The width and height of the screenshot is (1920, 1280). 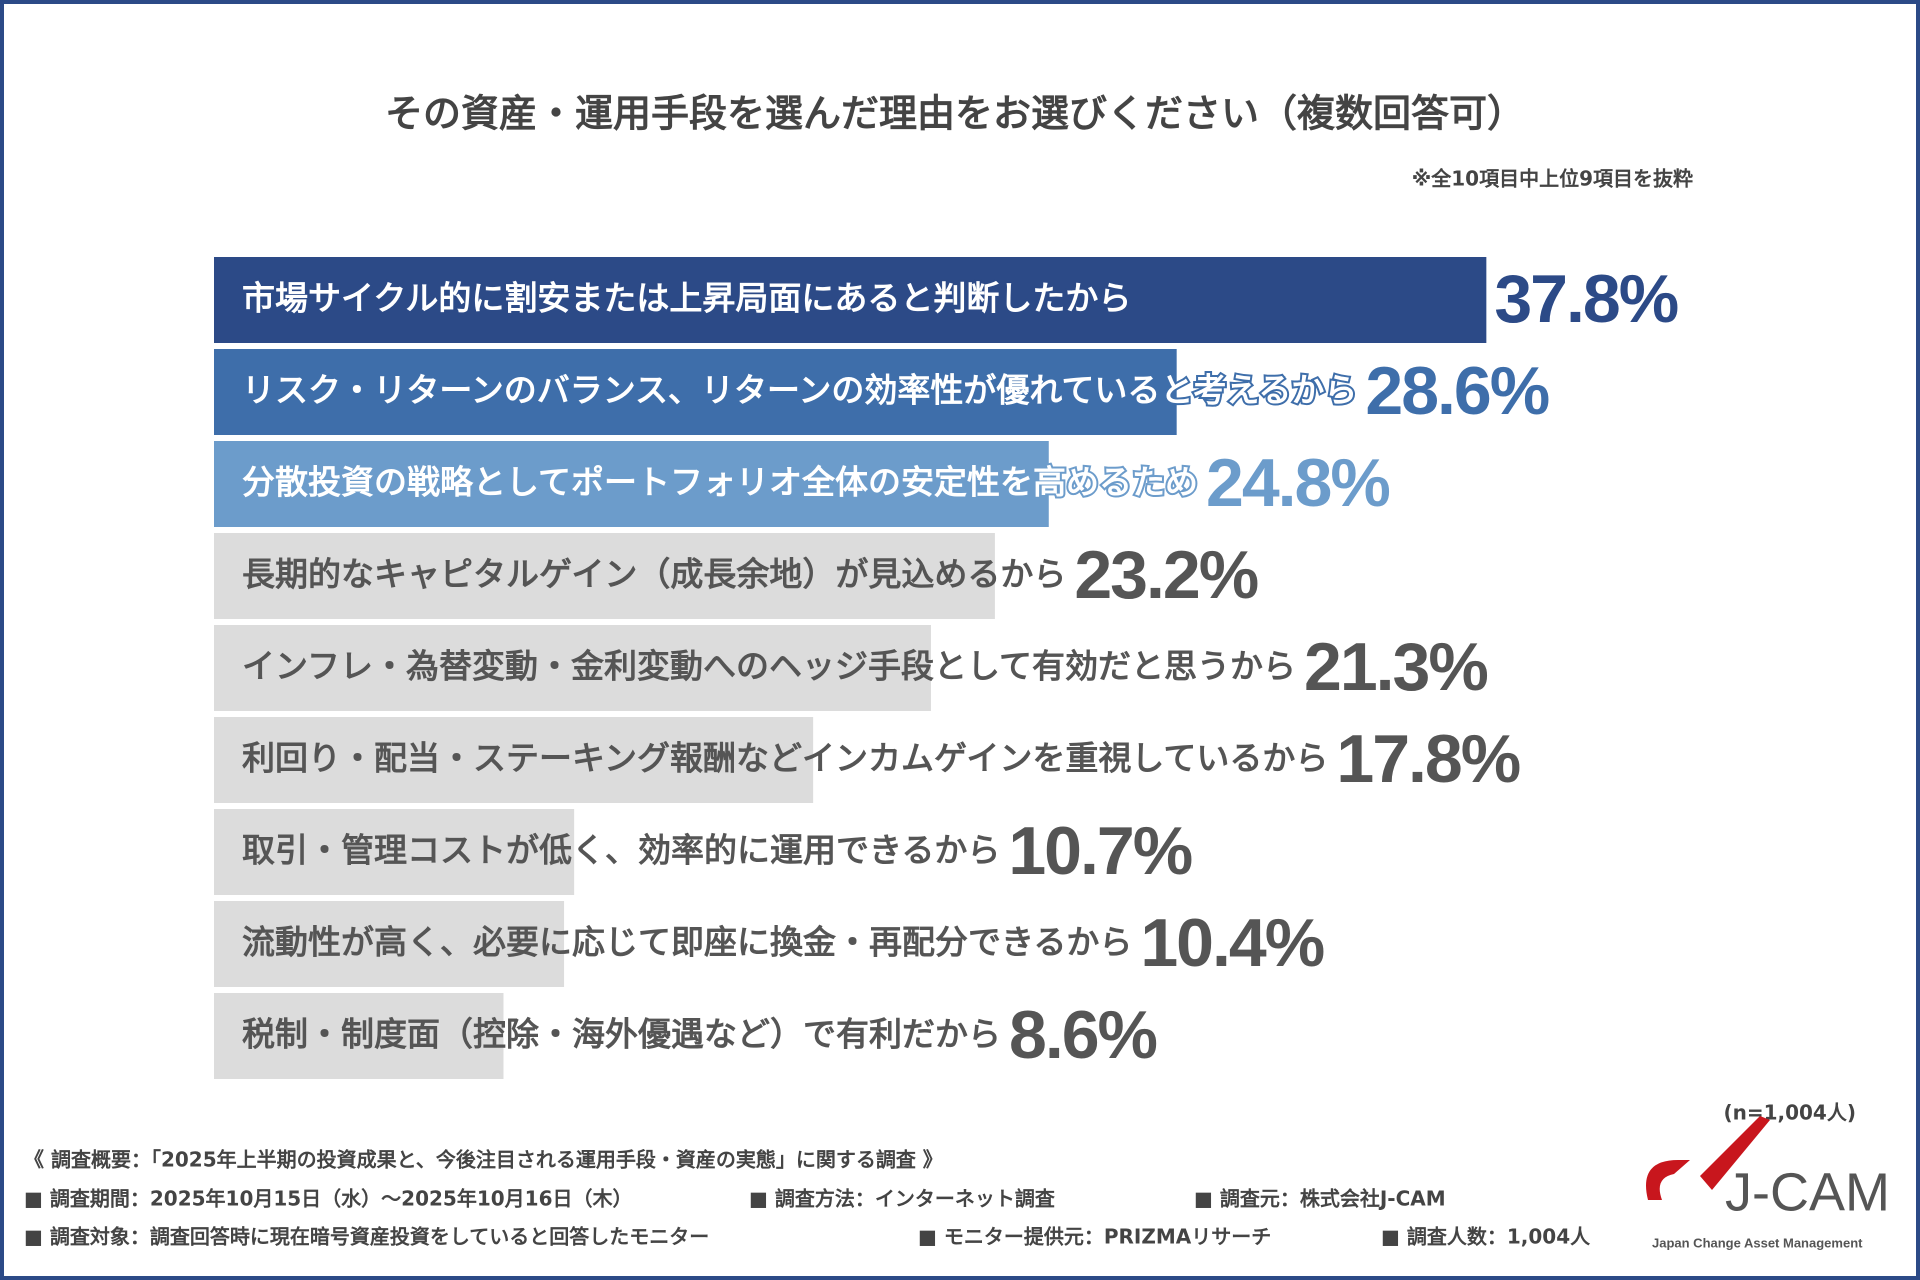 I want to click on survey-info: ■ モニター提供元：PRIZMAリサーチ, so click(x=1094, y=1237).